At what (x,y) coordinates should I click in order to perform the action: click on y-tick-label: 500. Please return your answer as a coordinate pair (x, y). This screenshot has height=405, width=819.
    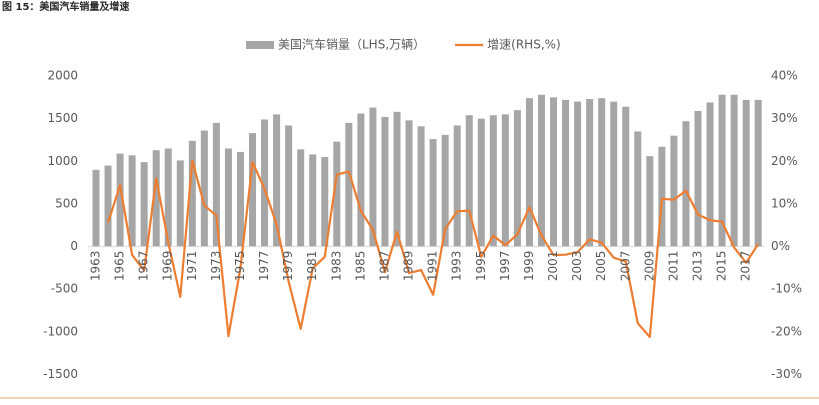
    Looking at the image, I should click on (66, 203).